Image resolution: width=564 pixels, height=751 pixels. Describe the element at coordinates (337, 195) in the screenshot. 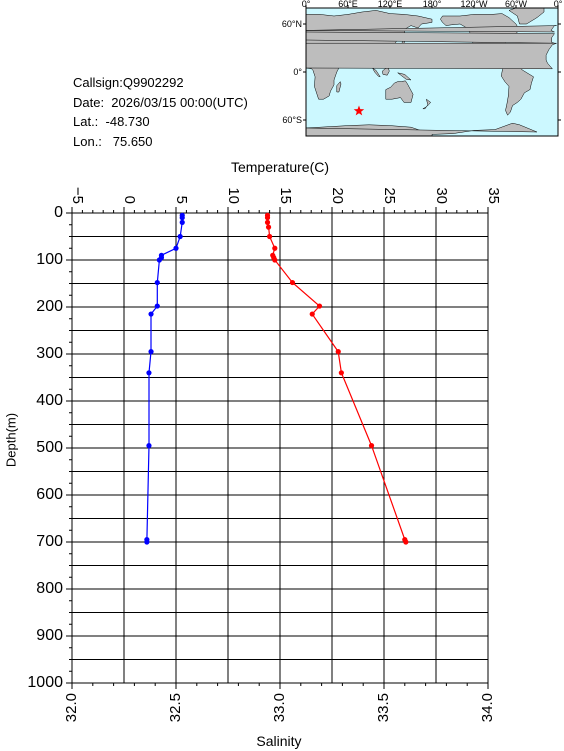

I see `temperature-tick-label: 20` at that location.